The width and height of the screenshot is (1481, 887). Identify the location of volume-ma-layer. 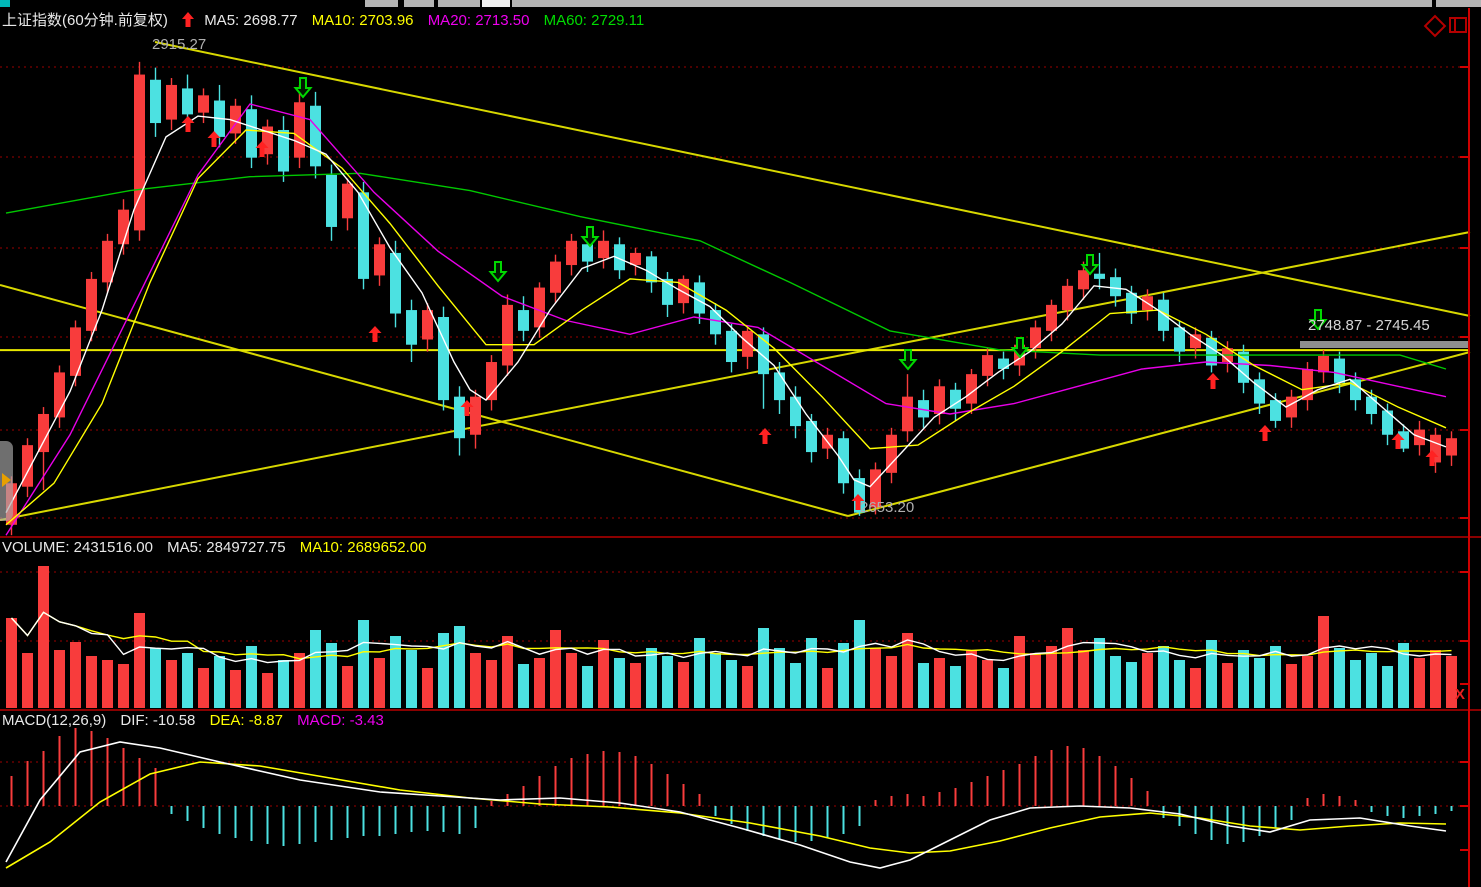
(731, 637).